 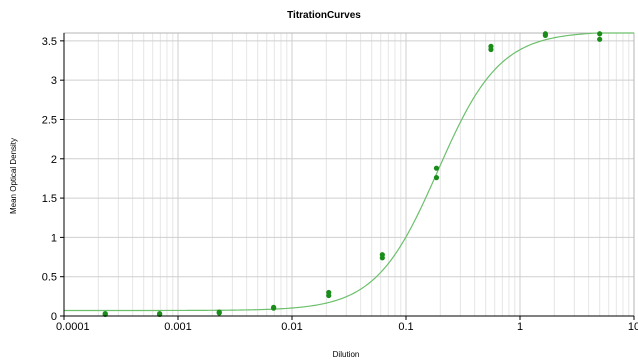 I want to click on y-tick-label: 1.5, so click(x=49, y=199).